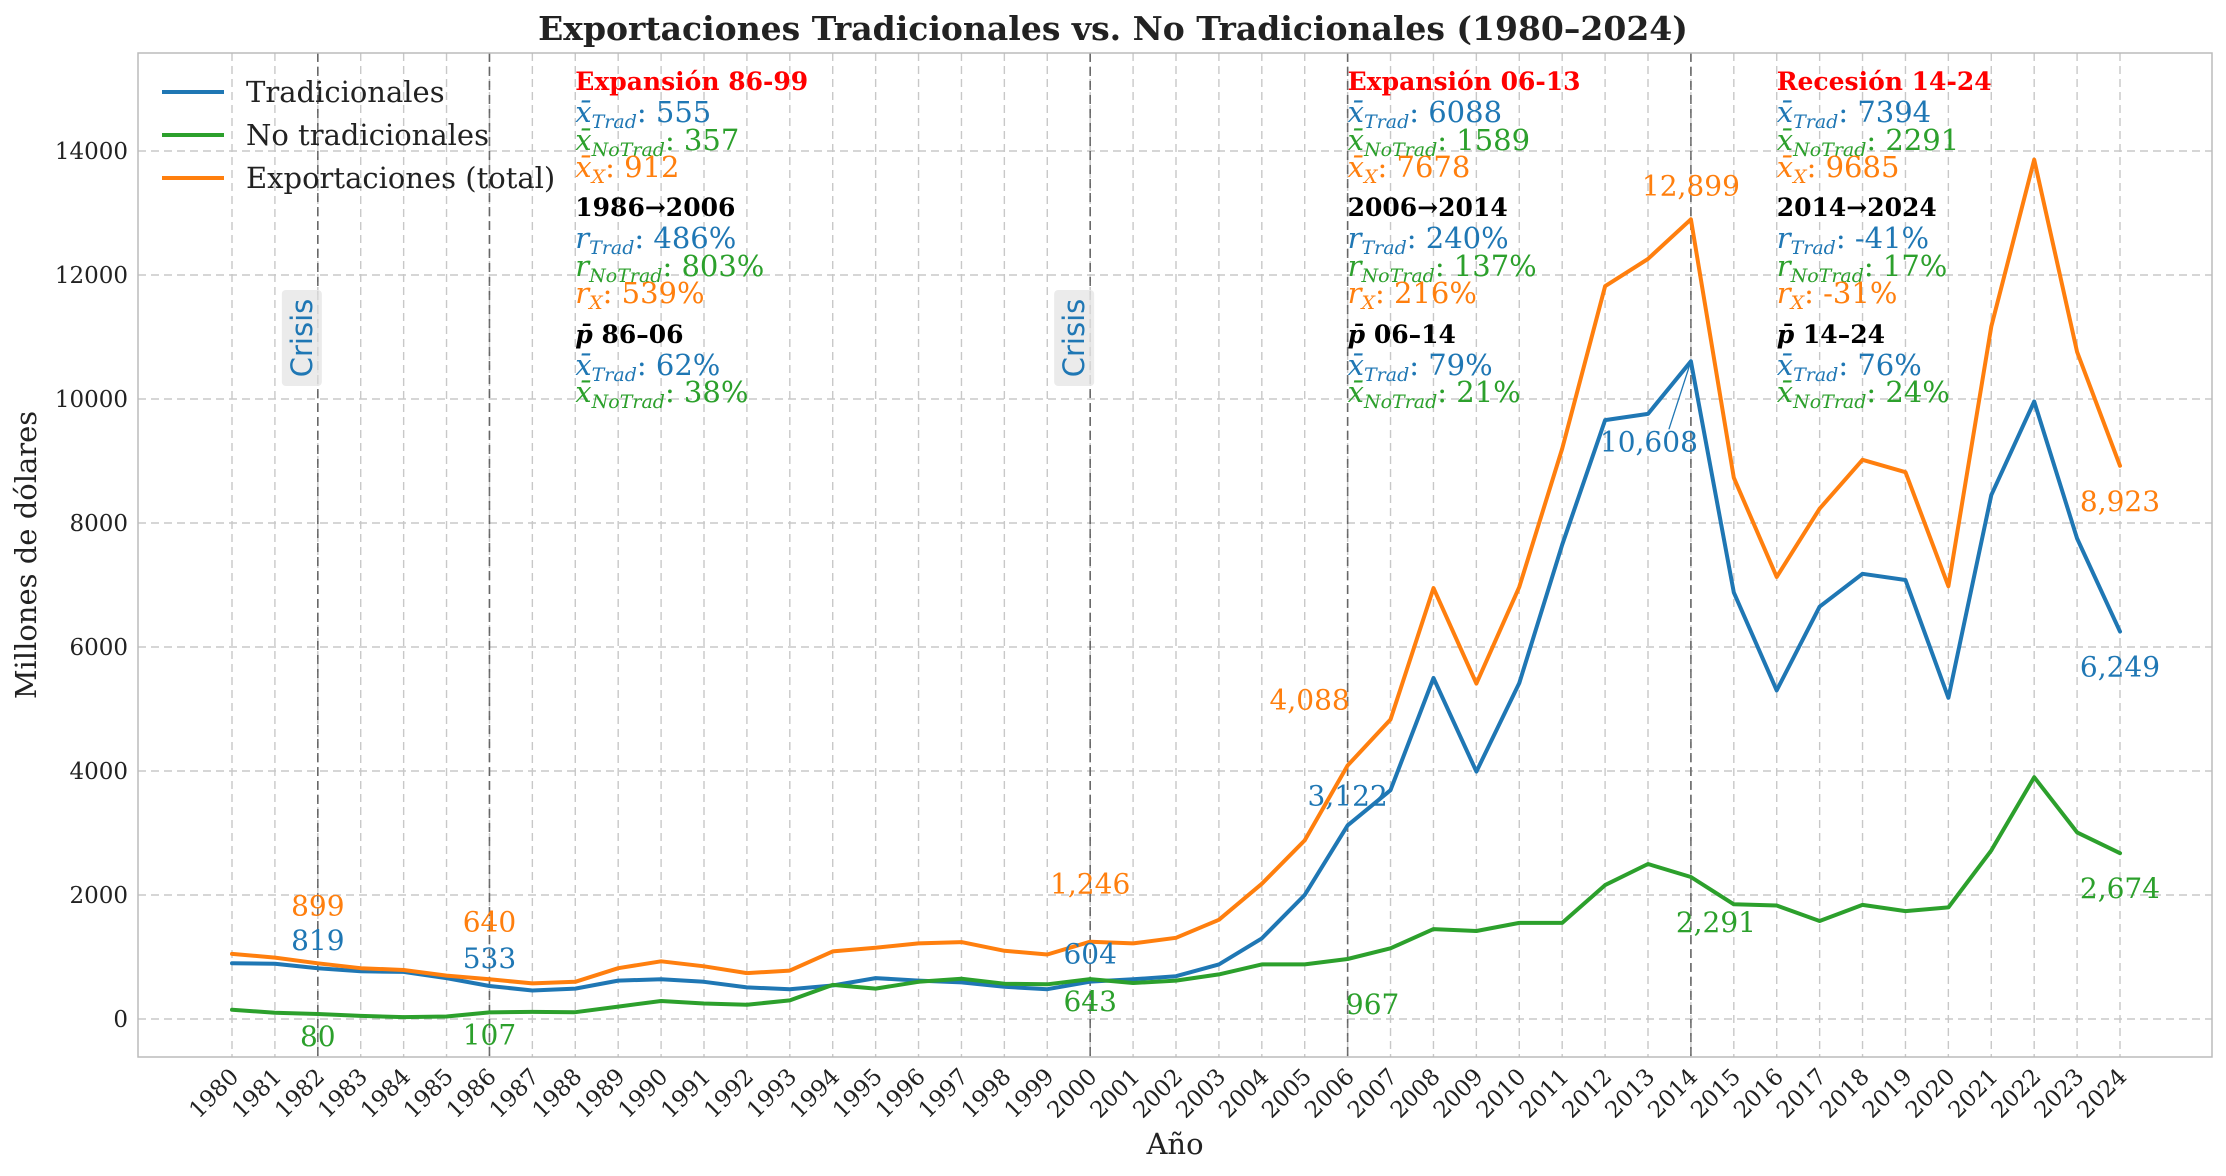 The width and height of the screenshot is (2226, 1176). Describe the element at coordinates (1863, 394) in the screenshot. I see `annotation-line: x̄NoTrad: 24%` at that location.